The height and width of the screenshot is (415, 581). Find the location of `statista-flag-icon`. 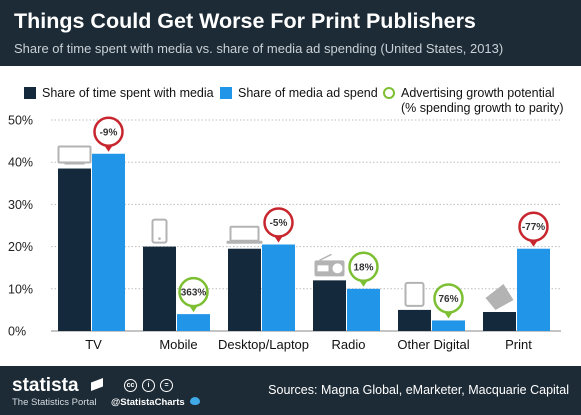

statista-flag-icon is located at coordinates (97, 384).